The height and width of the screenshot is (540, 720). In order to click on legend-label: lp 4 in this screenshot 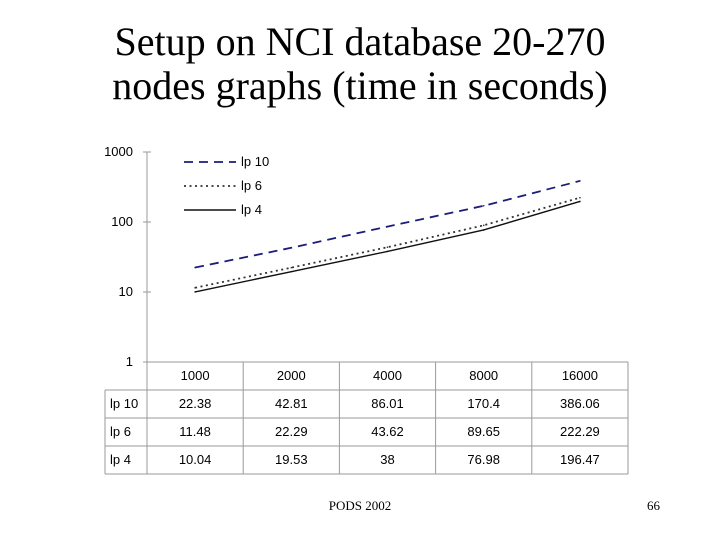, I will do `click(251, 209)`.